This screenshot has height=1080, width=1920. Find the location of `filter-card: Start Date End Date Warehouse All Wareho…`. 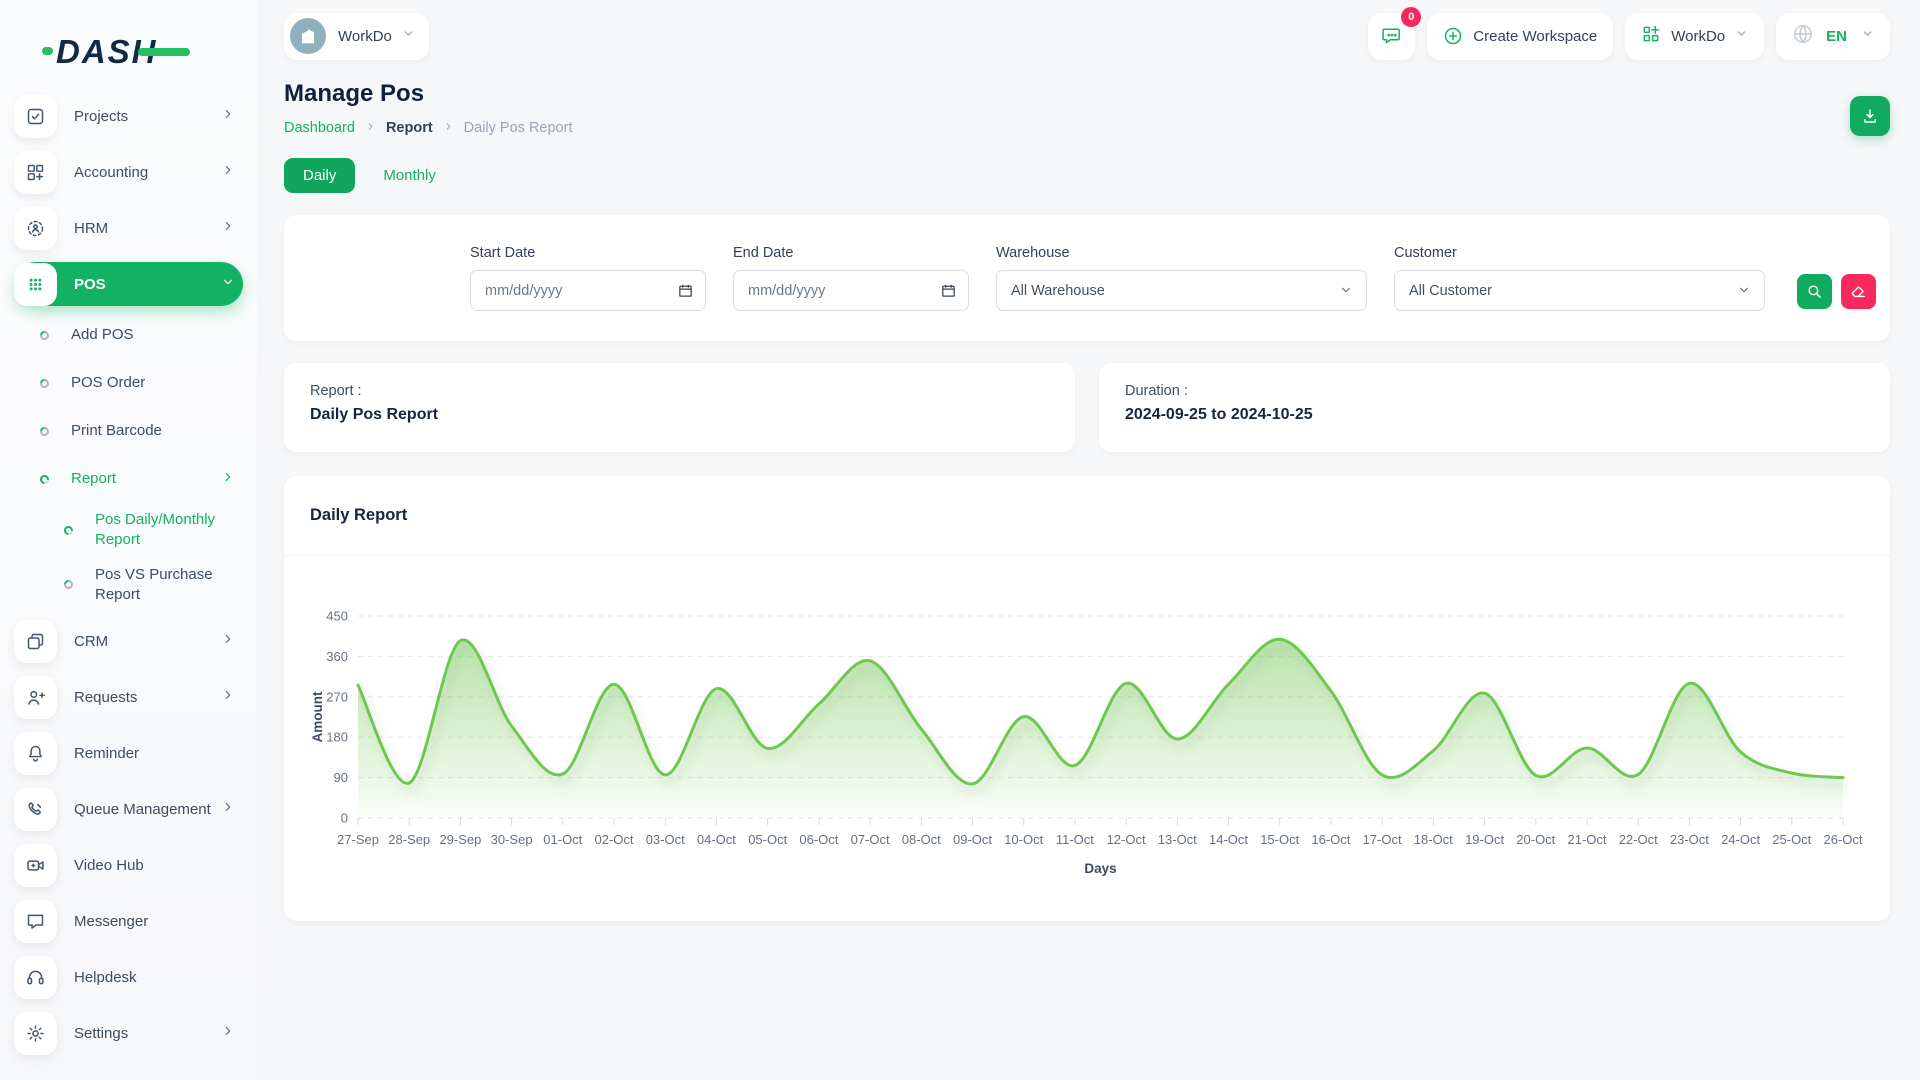

filter-card: Start Date End Date Warehouse All Wareho… is located at coordinates (1087, 278).